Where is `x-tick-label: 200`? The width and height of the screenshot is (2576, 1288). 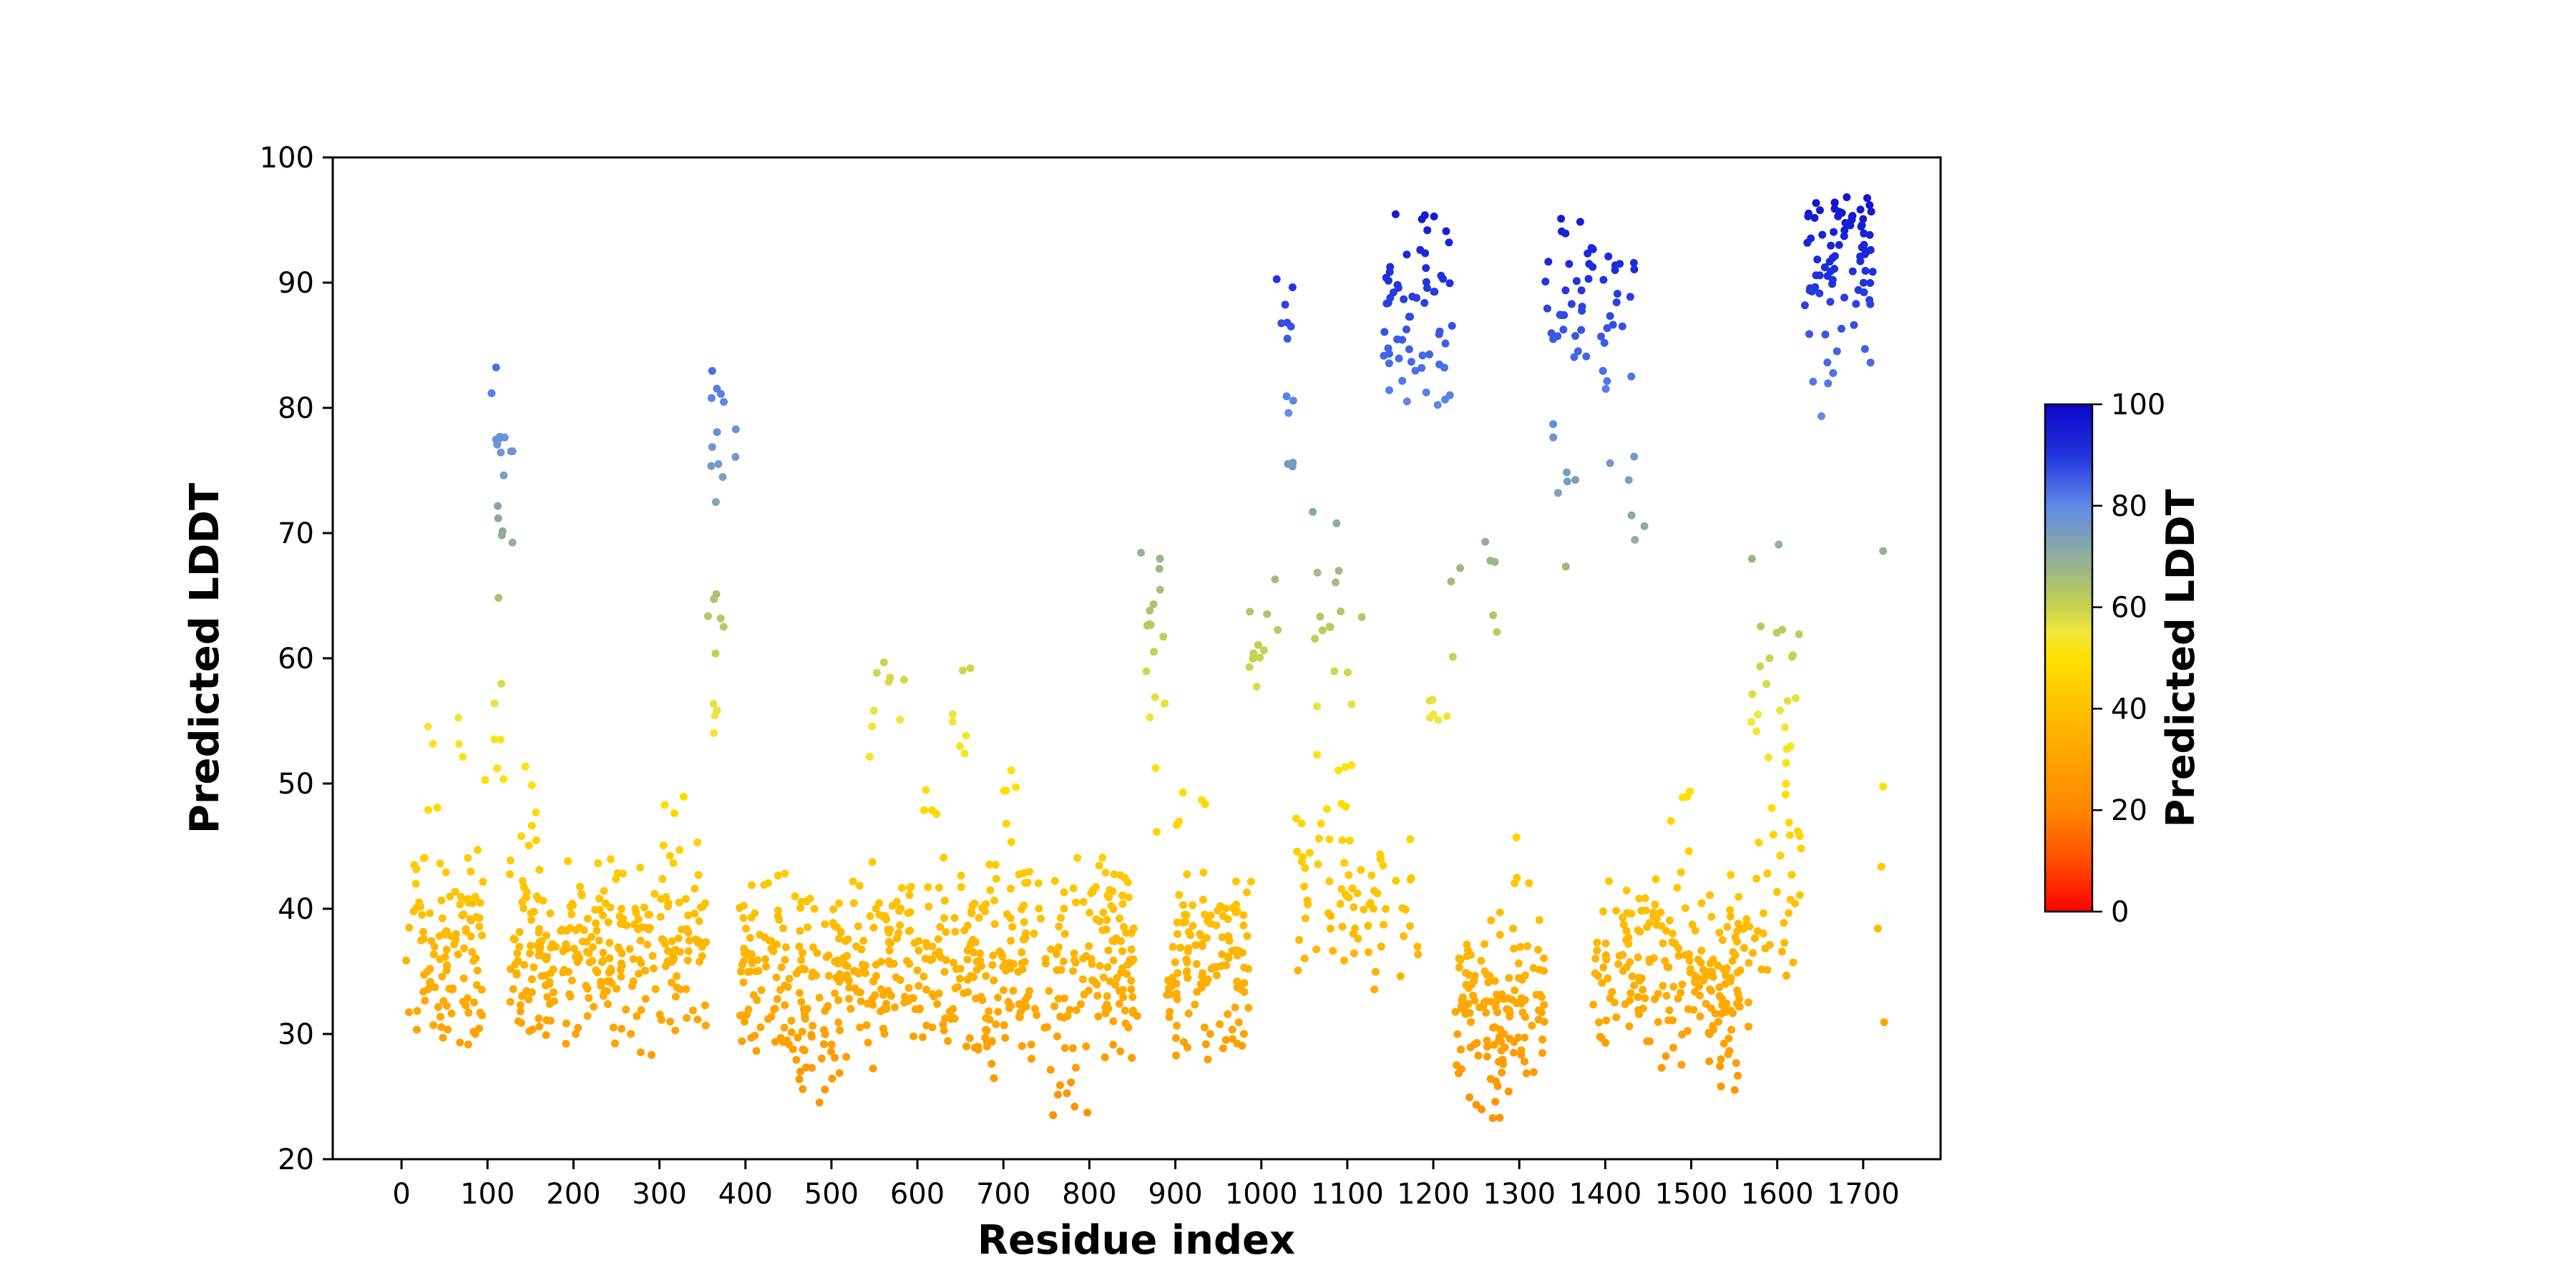
x-tick-label: 200 is located at coordinates (573, 1194).